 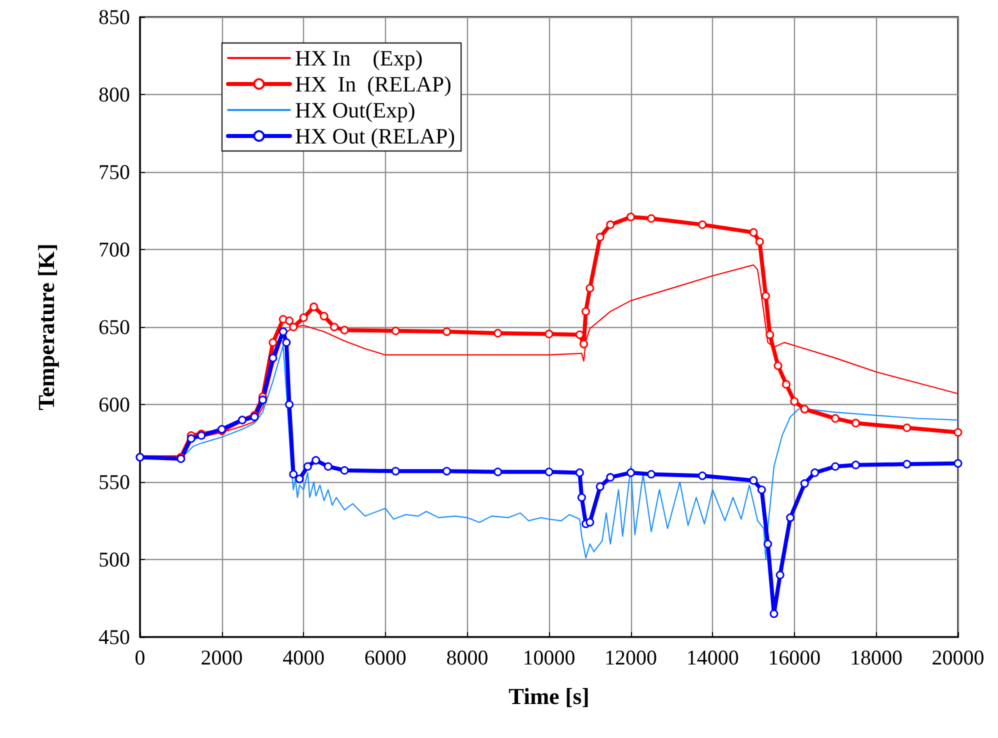 What do you see at coordinates (631, 658) in the screenshot?
I see `x-tick-label: 12000` at bounding box center [631, 658].